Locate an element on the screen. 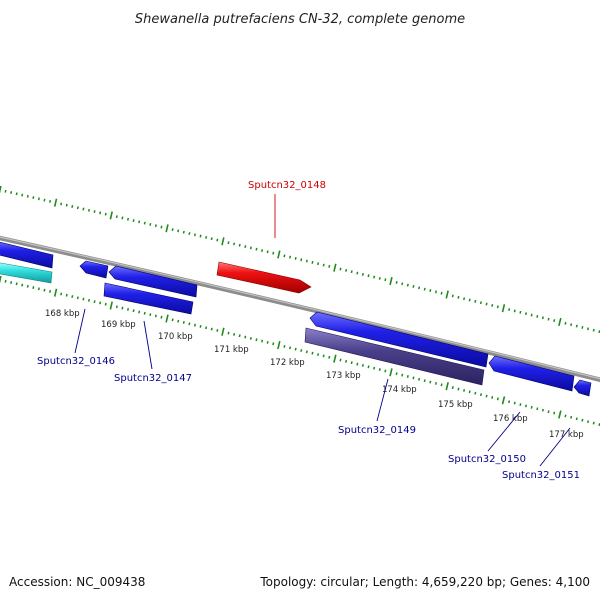 The height and width of the screenshot is (600, 600). gene-left-edge-rna is located at coordinates (26, 273).